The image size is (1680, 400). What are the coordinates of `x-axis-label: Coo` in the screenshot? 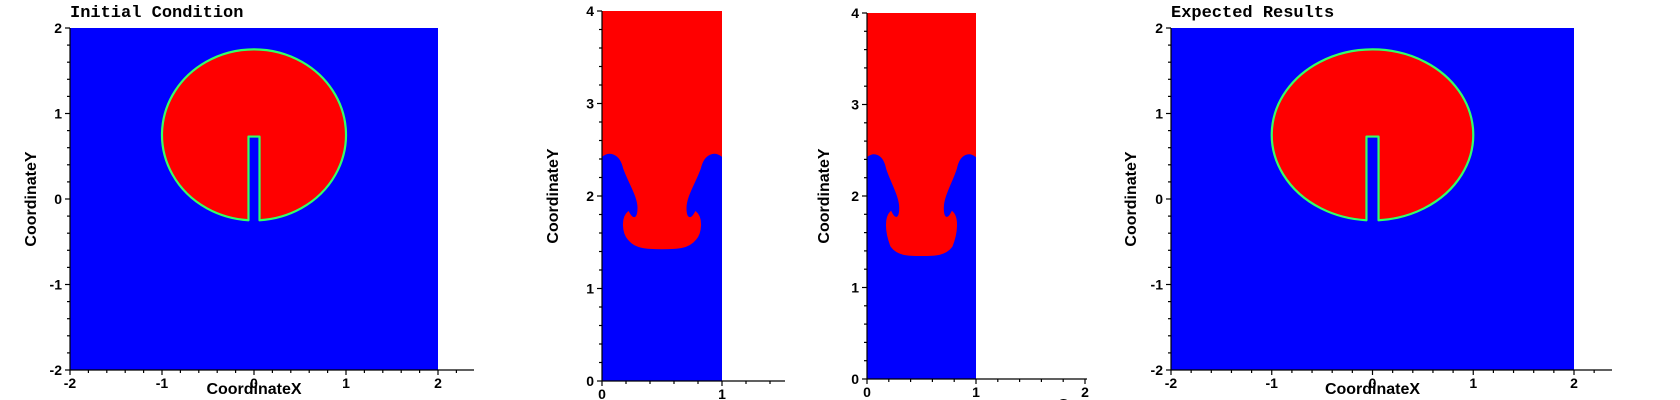 It's located at (1072, 398).